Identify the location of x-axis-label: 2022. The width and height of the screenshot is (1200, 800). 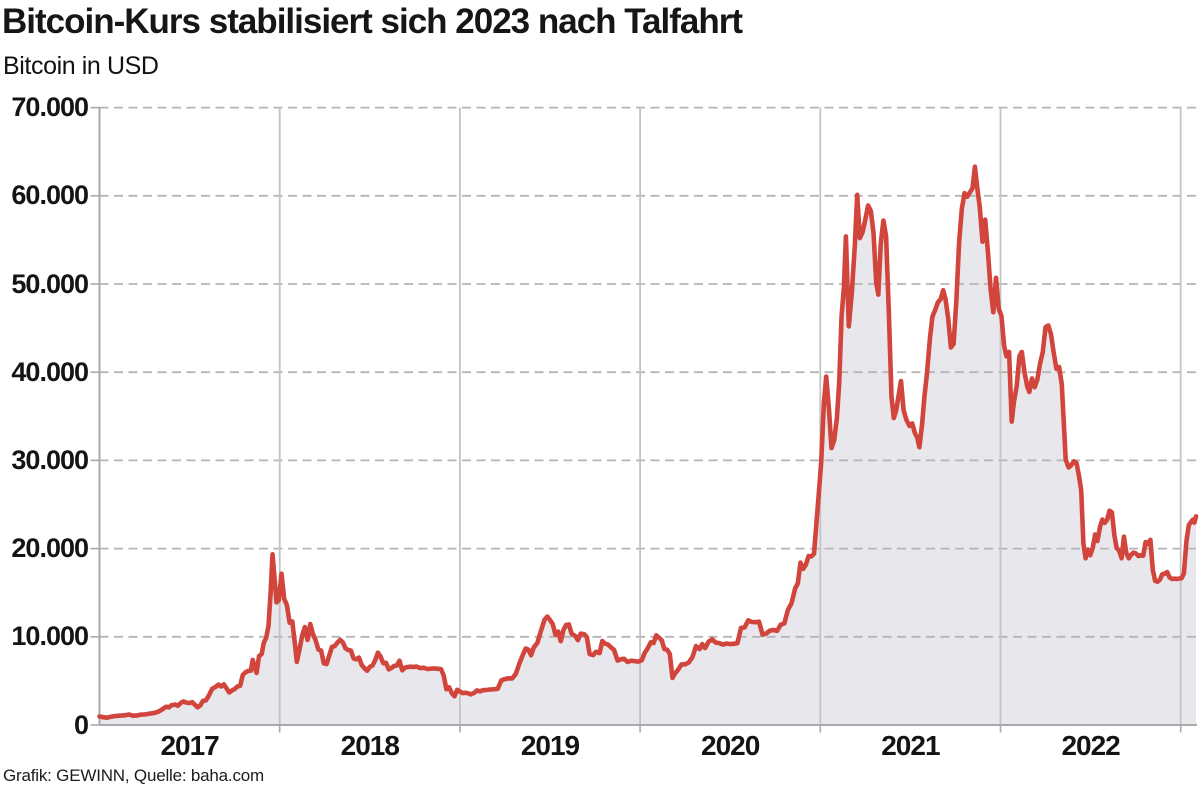
(1090, 745).